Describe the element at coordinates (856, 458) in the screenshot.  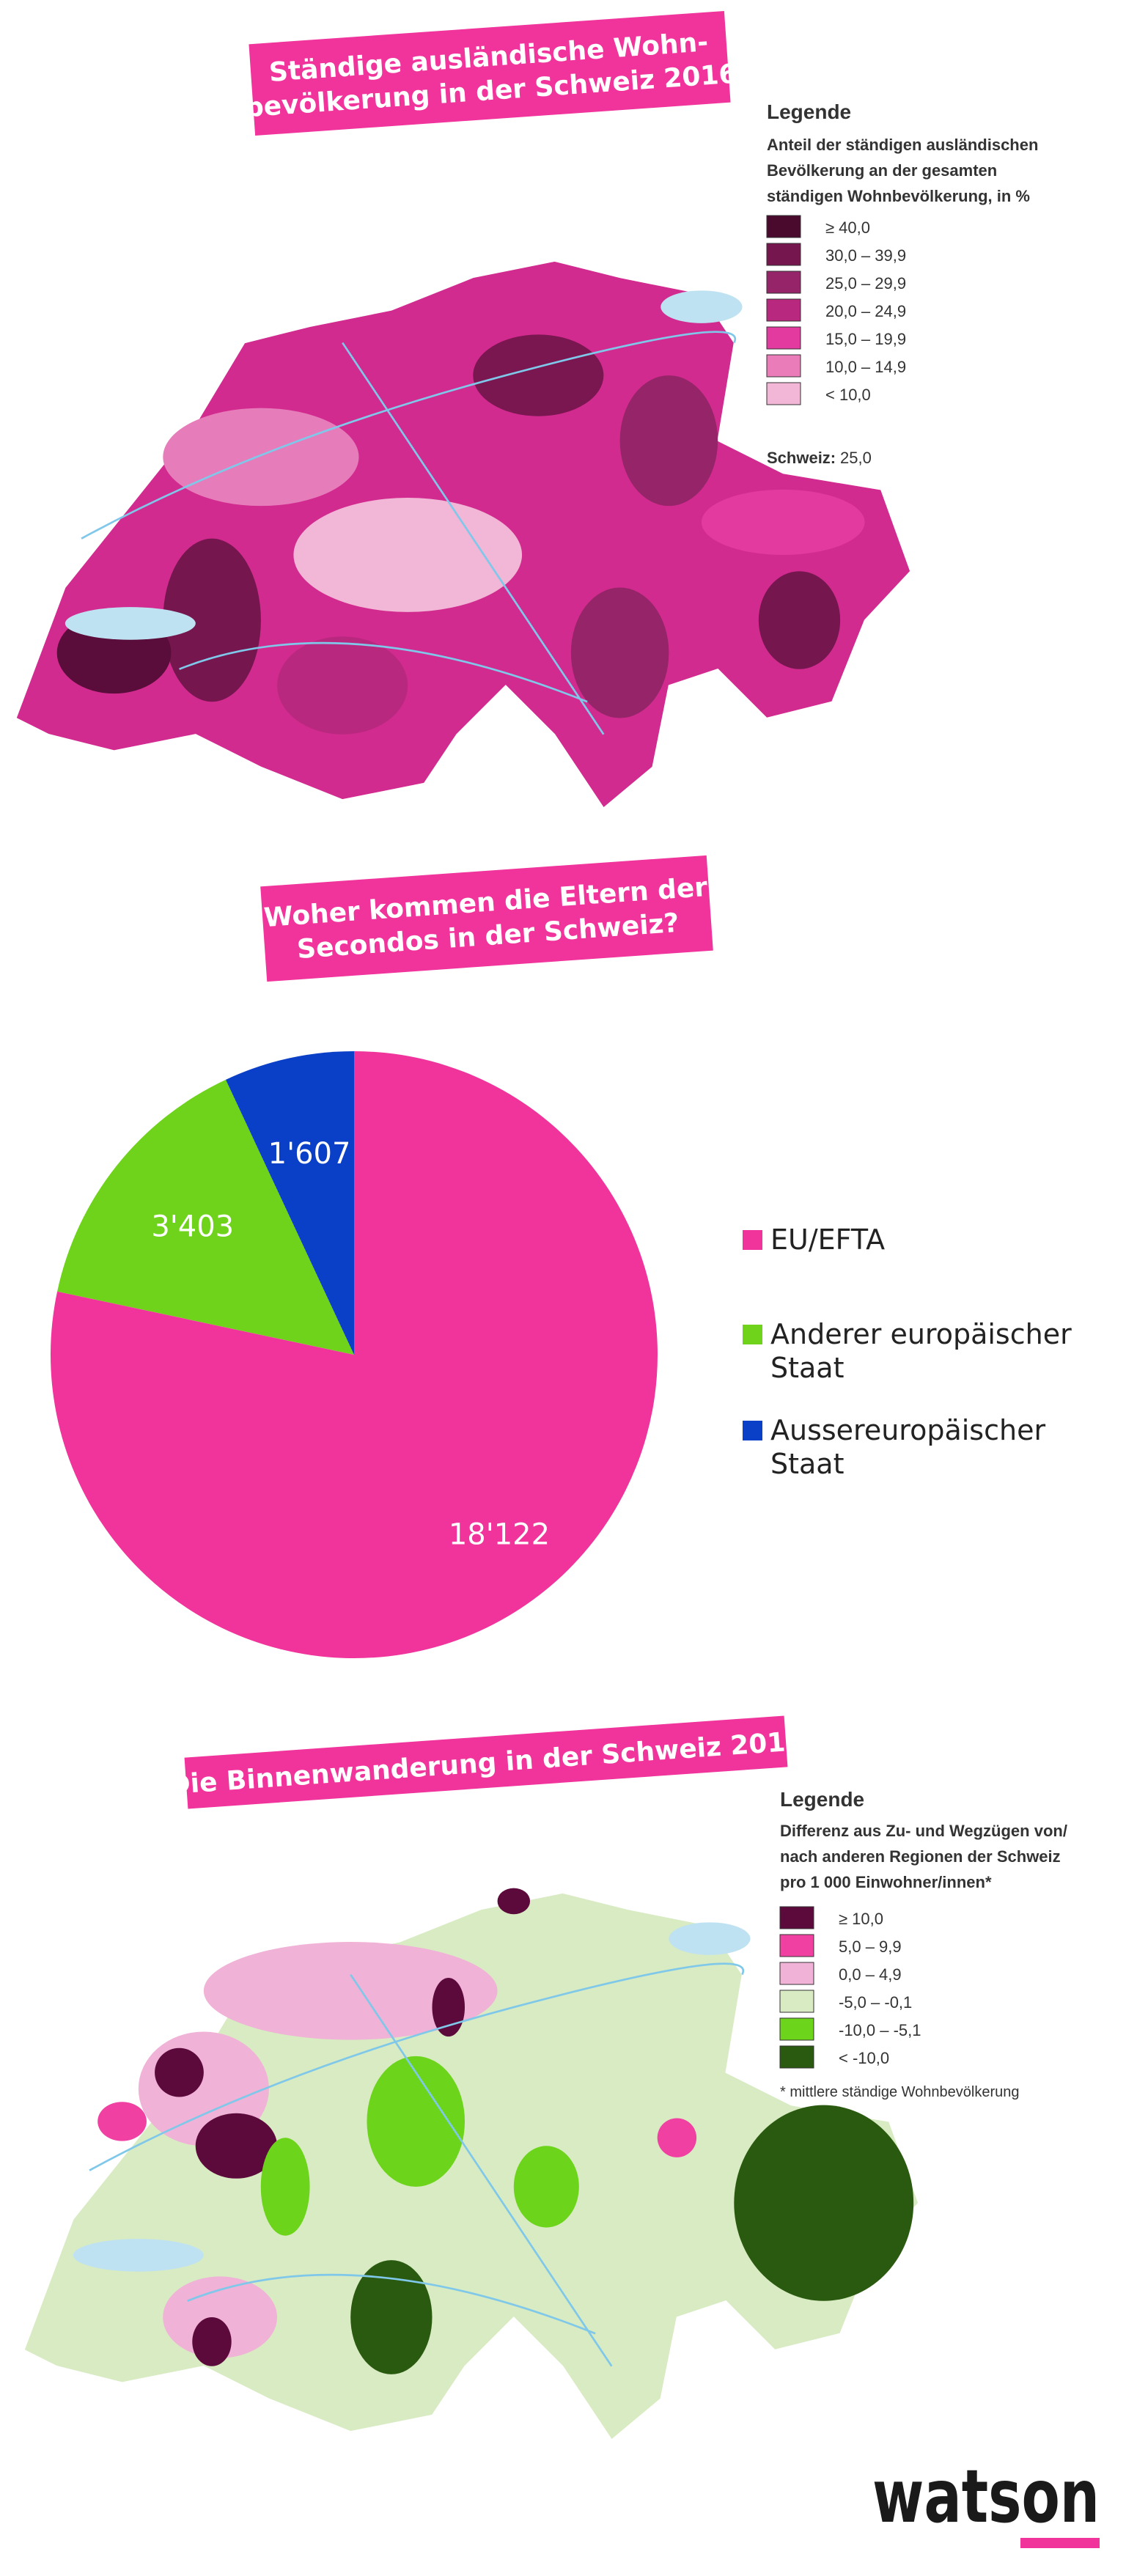
I see `legend-note-value: 25,0` at that location.